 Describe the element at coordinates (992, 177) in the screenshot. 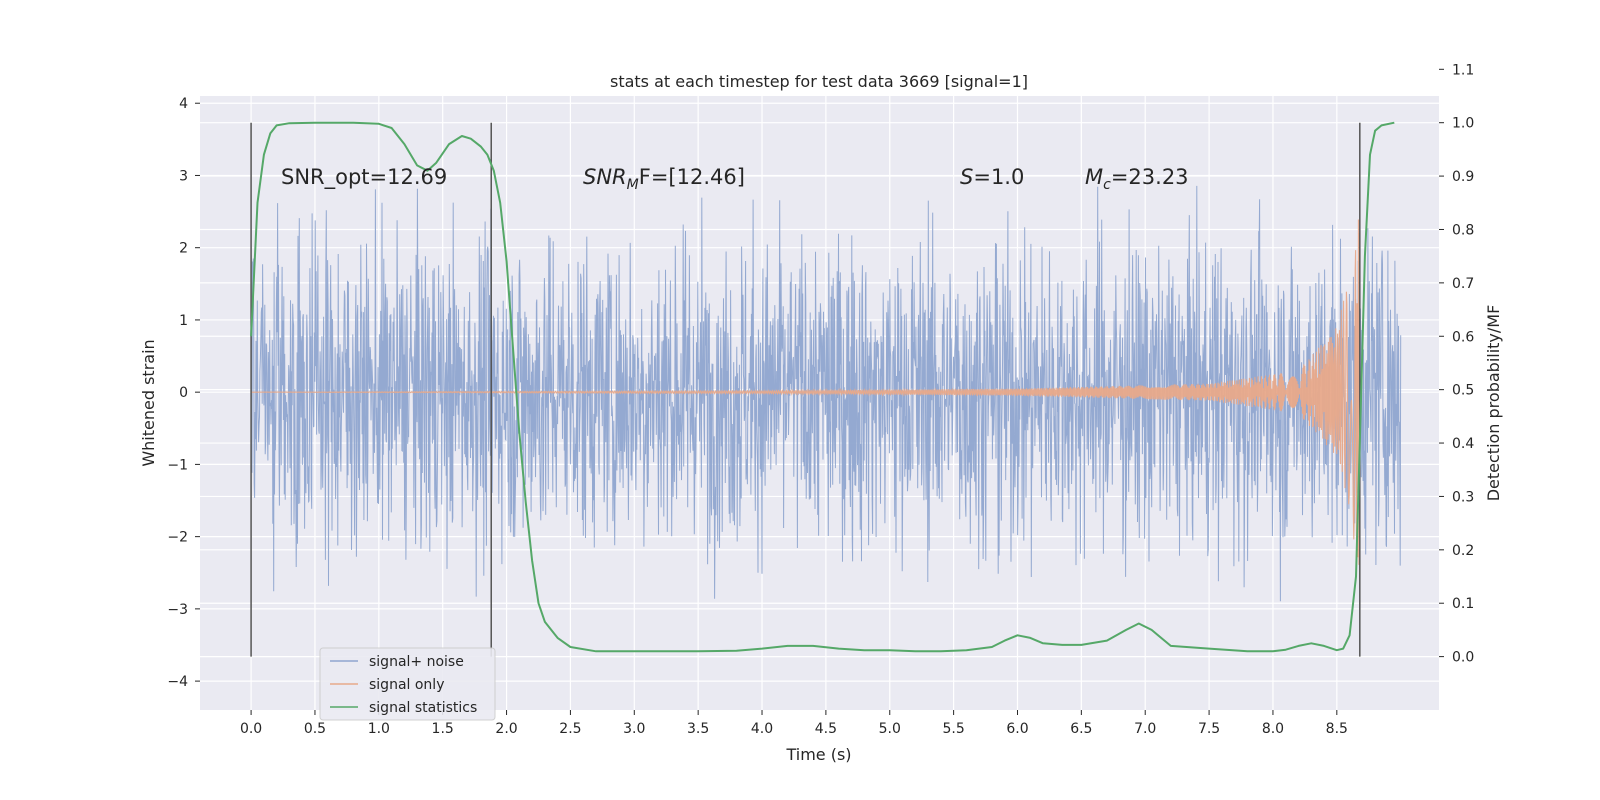

I see `s-annotation: S=1.0` at that location.